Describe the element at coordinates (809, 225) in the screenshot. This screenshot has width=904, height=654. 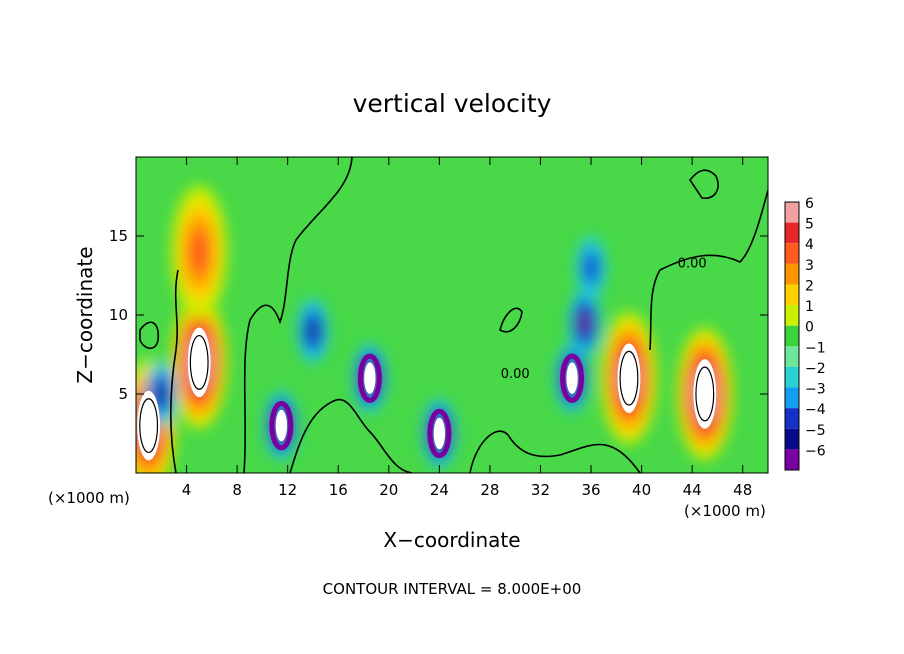
I see `colorbar-label: 5` at that location.